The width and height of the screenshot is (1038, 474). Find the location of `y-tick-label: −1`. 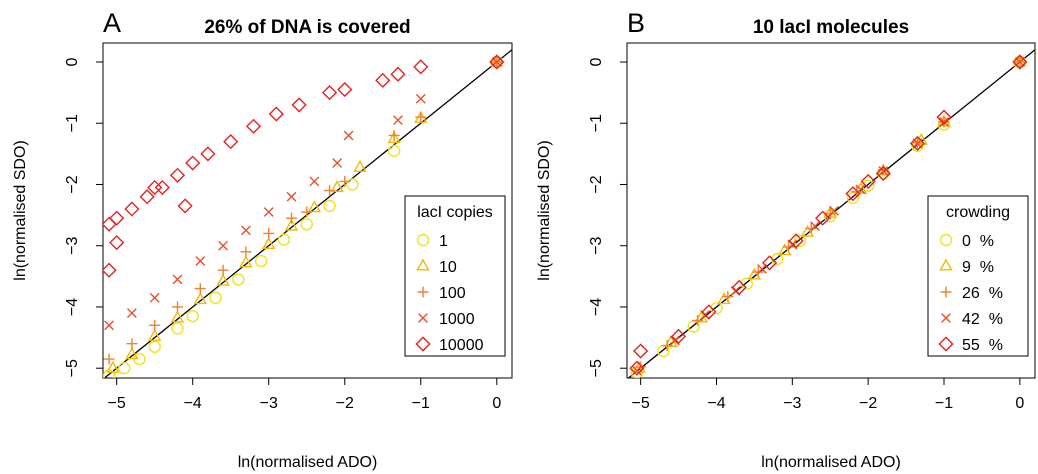

y-tick-label: −1 is located at coordinates (596, 123).